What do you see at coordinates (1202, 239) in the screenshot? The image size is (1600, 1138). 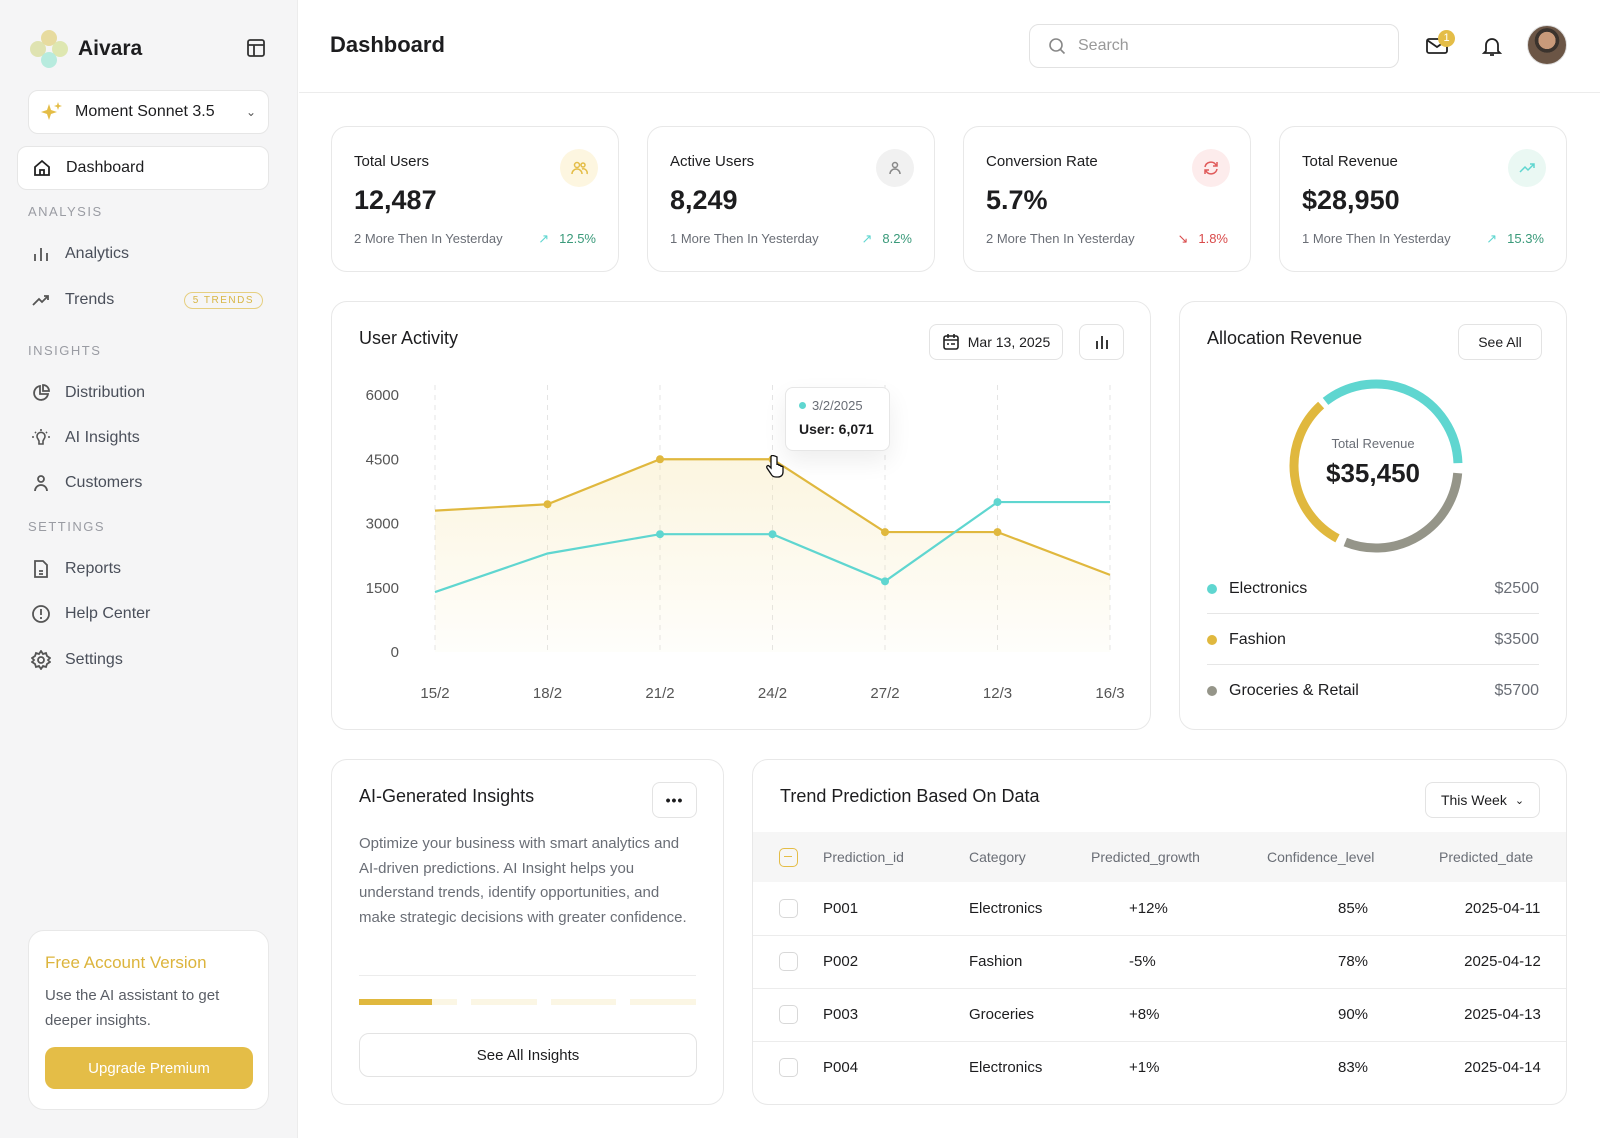 I see `stat-delta: ↘ 1.8%` at bounding box center [1202, 239].